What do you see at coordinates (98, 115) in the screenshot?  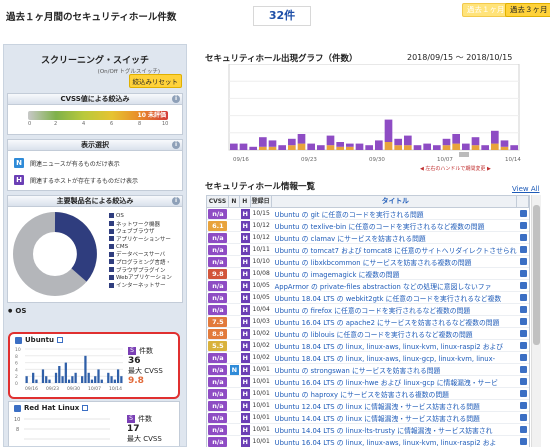 I see `cvss-range-slider: 10 未評価` at bounding box center [98, 115].